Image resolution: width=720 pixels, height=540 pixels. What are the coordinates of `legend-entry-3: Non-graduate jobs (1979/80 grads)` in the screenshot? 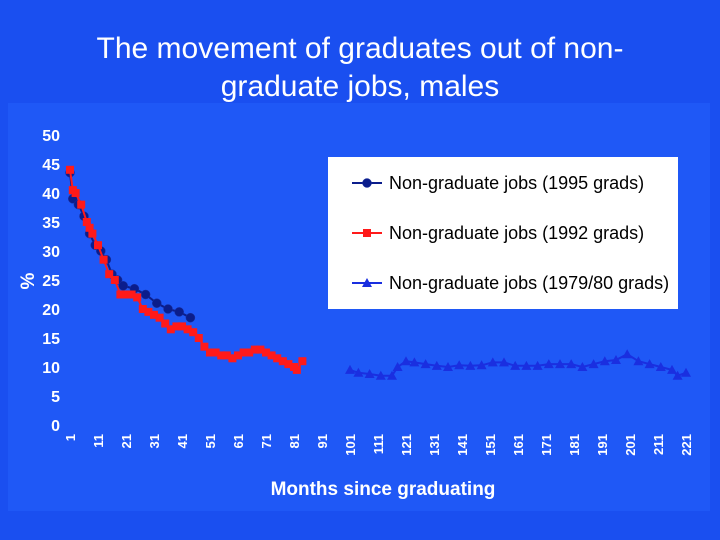 It's located at (510, 283).